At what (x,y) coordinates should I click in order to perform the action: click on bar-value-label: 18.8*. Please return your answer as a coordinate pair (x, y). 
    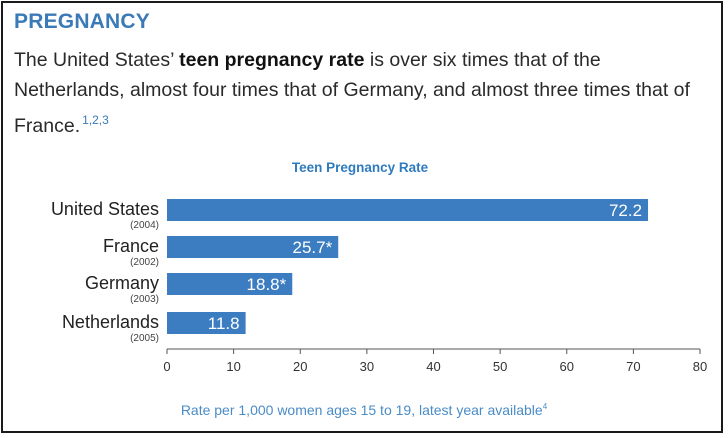
    Looking at the image, I should click on (267, 284).